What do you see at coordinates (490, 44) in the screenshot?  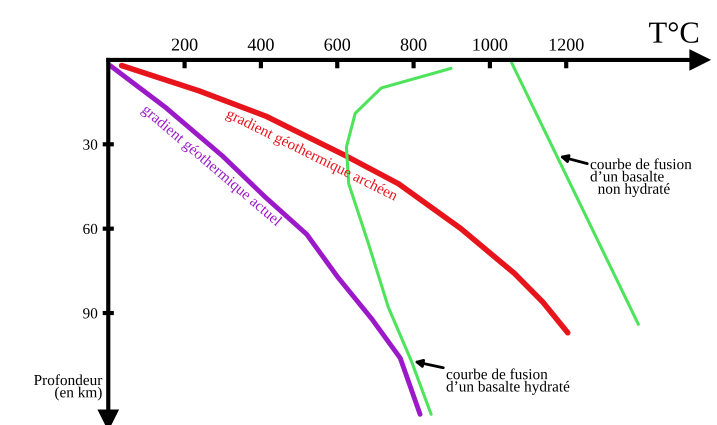 I see `x-tick-label: 1000` at bounding box center [490, 44].